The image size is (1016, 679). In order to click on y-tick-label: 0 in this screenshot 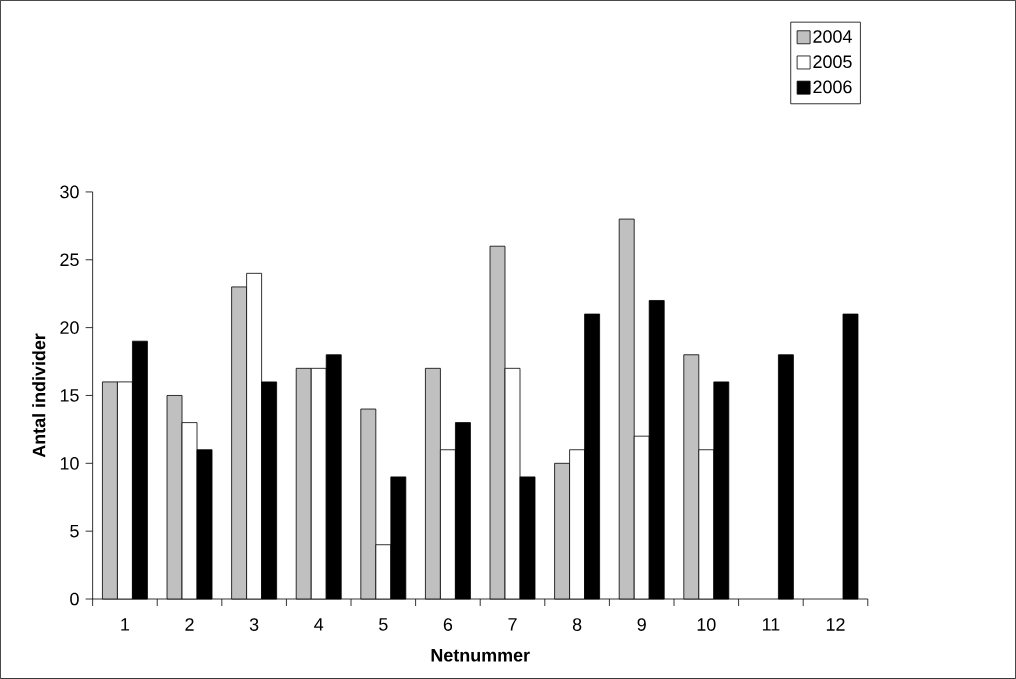, I will do `click(74, 599)`.